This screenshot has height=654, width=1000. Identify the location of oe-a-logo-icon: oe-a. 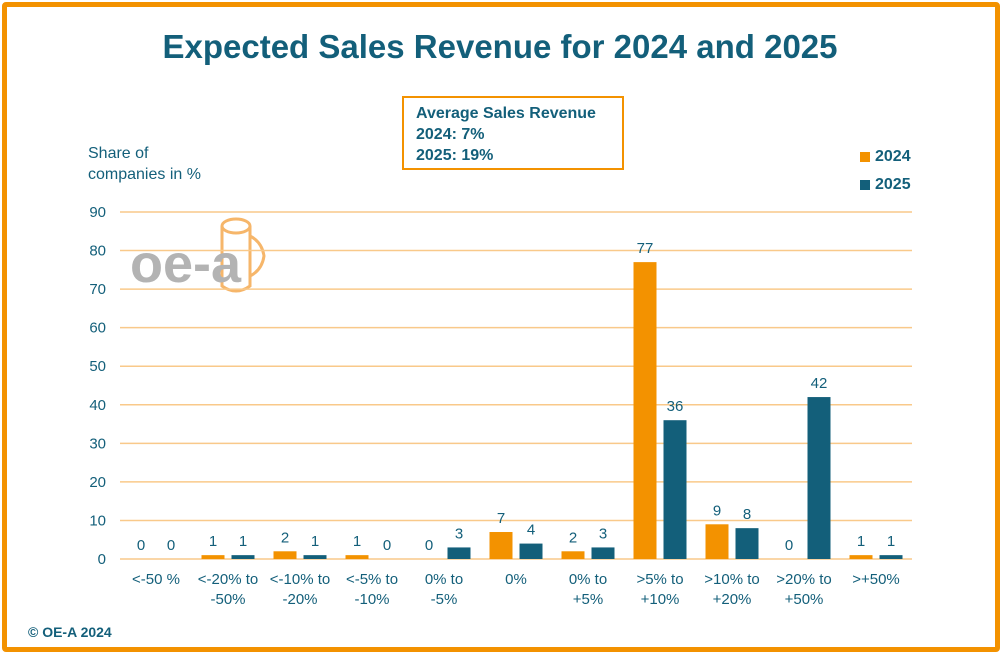
(198, 255).